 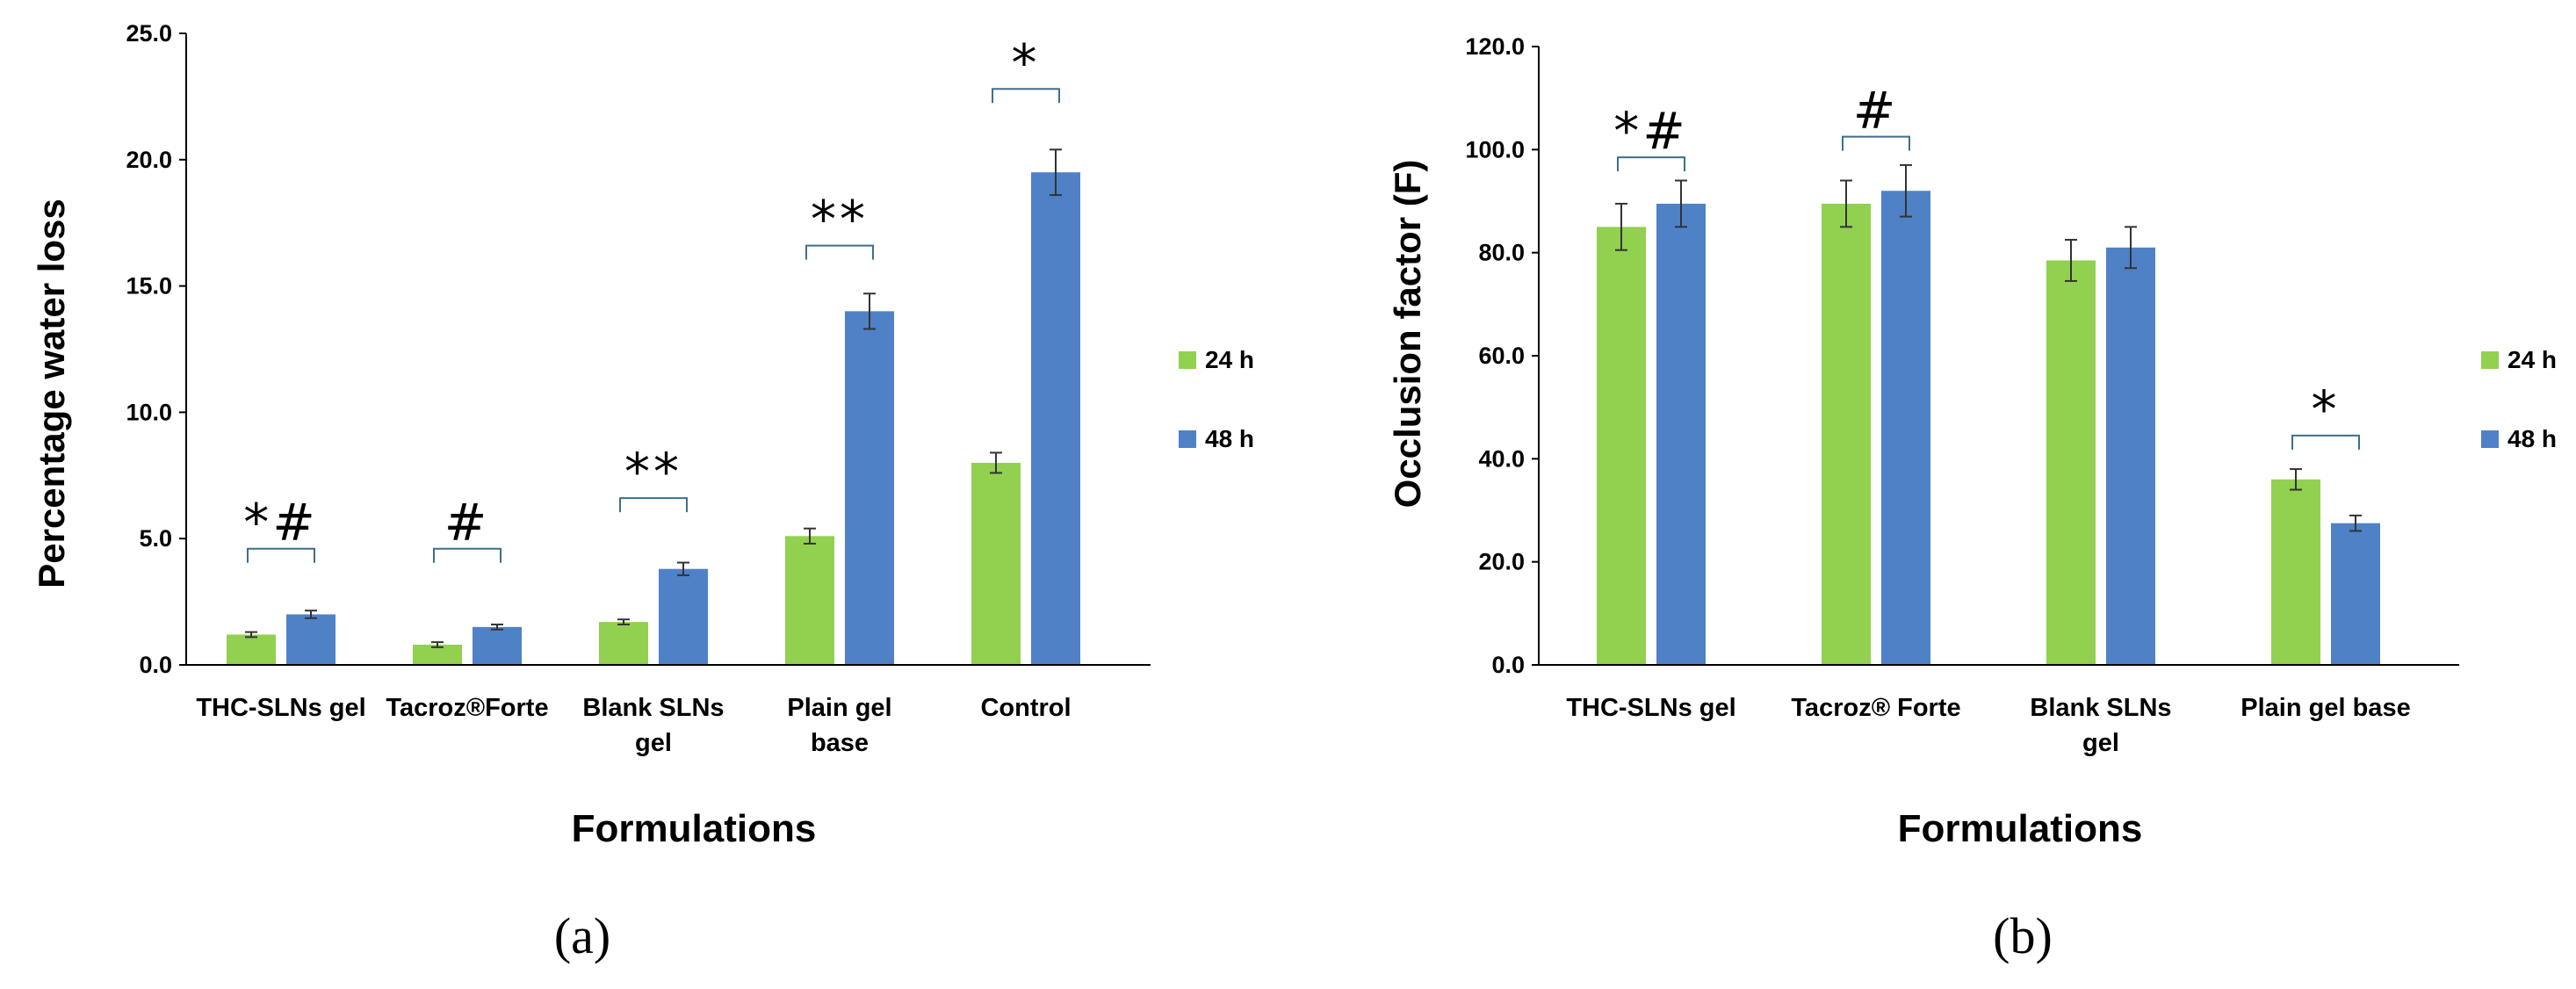 What do you see at coordinates (1187, 439) in the screenshot?
I see `legend-swatch-48h-a` at bounding box center [1187, 439].